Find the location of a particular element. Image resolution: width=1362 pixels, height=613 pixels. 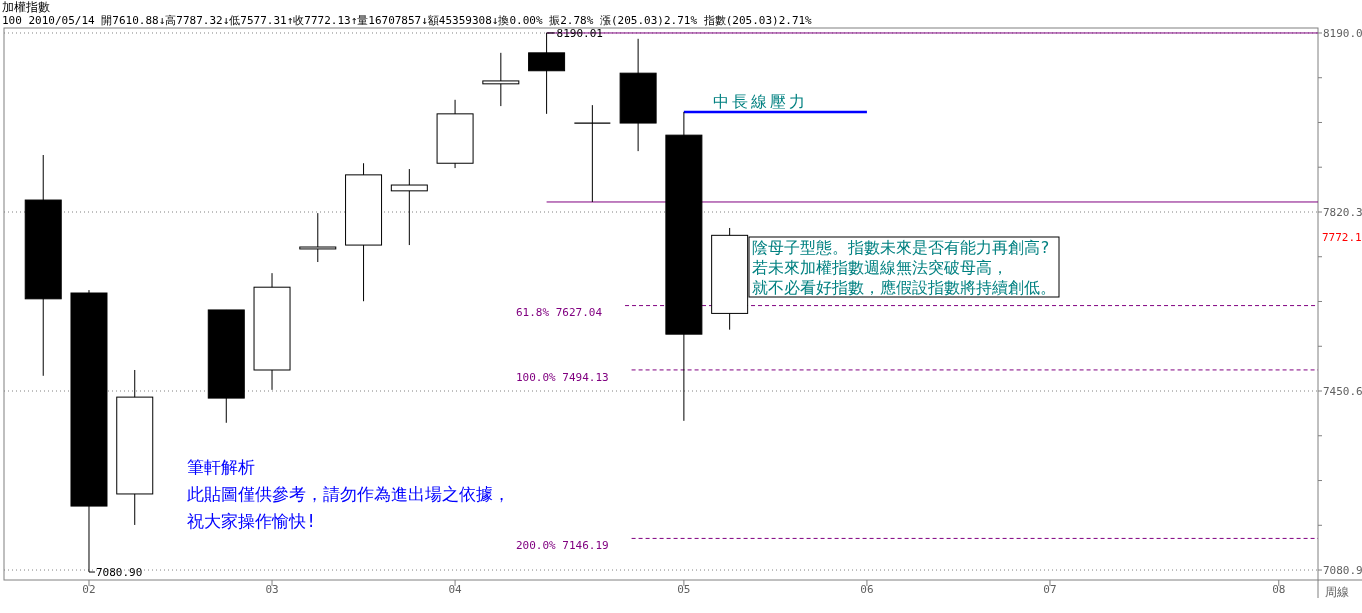

x-tick-label: 07 is located at coordinates (1050, 589).